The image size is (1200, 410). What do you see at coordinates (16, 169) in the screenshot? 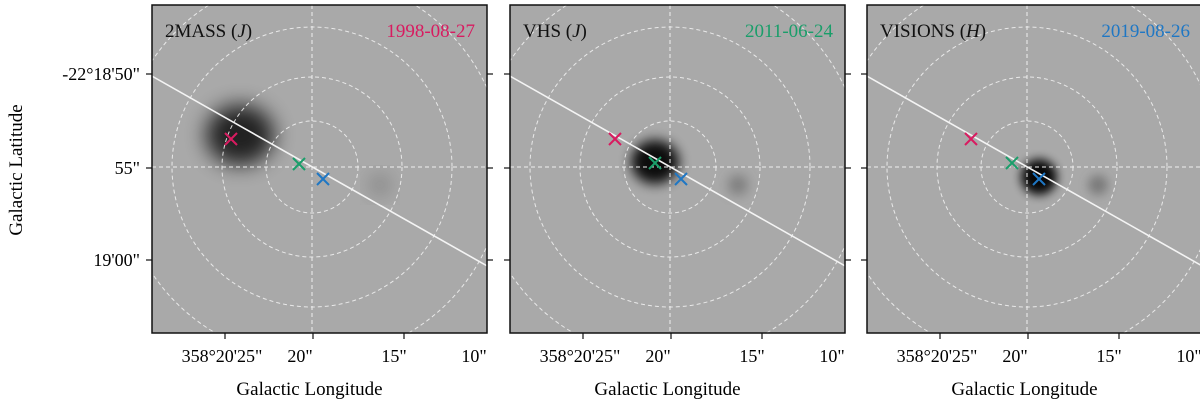
I see `y-axis-label: Galactic Latitude` at bounding box center [16, 169].